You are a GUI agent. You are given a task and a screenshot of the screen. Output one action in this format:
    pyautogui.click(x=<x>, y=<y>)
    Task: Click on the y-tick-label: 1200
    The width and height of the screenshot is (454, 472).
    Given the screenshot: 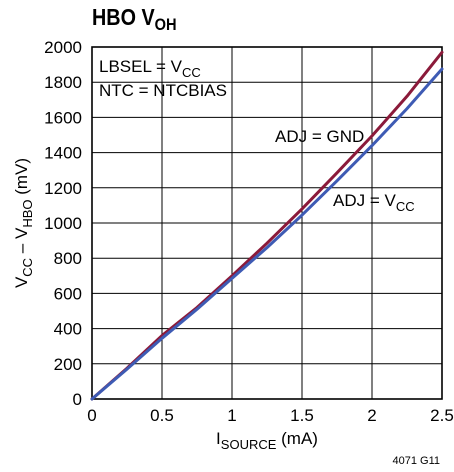 What is the action you would take?
    pyautogui.click(x=63, y=188)
    